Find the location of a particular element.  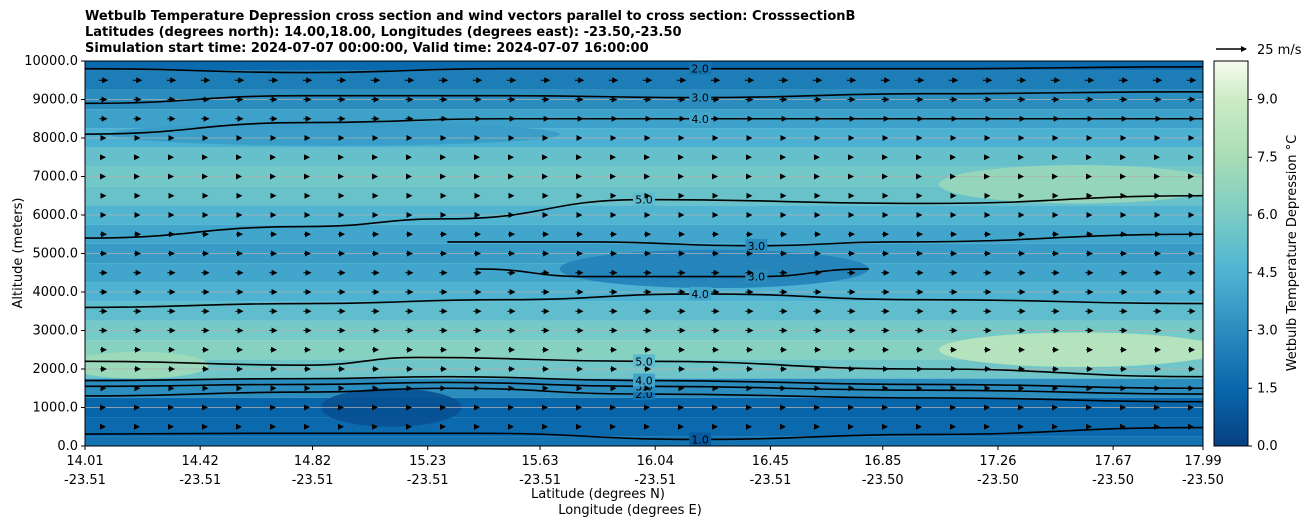

colorbar-label: Wetbulb Temperature Depression °C is located at coordinates (1292, 253).